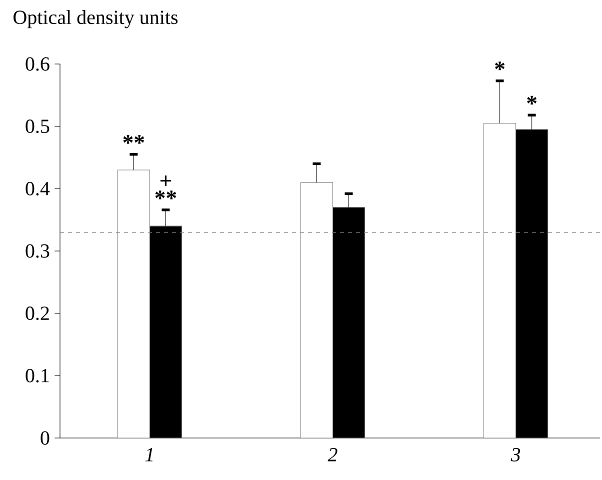 The width and height of the screenshot is (602, 480). What do you see at coordinates (38, 127) in the screenshot?
I see `y-tick-label: 0.5` at bounding box center [38, 127].